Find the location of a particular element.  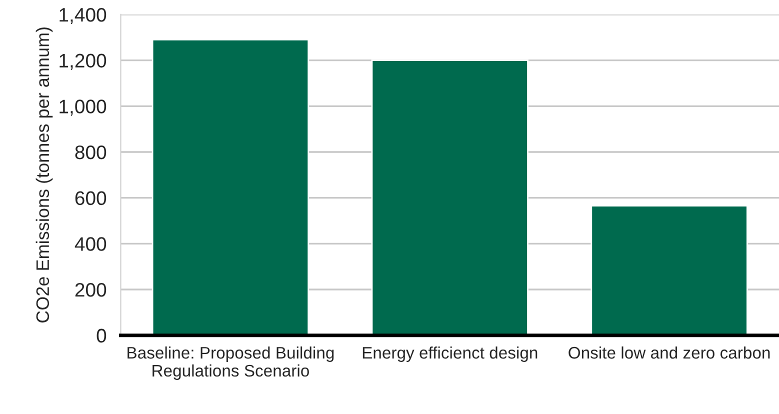

y-axis-title: CO2e Emissions (tonnes per annum) is located at coordinates (44, 175).